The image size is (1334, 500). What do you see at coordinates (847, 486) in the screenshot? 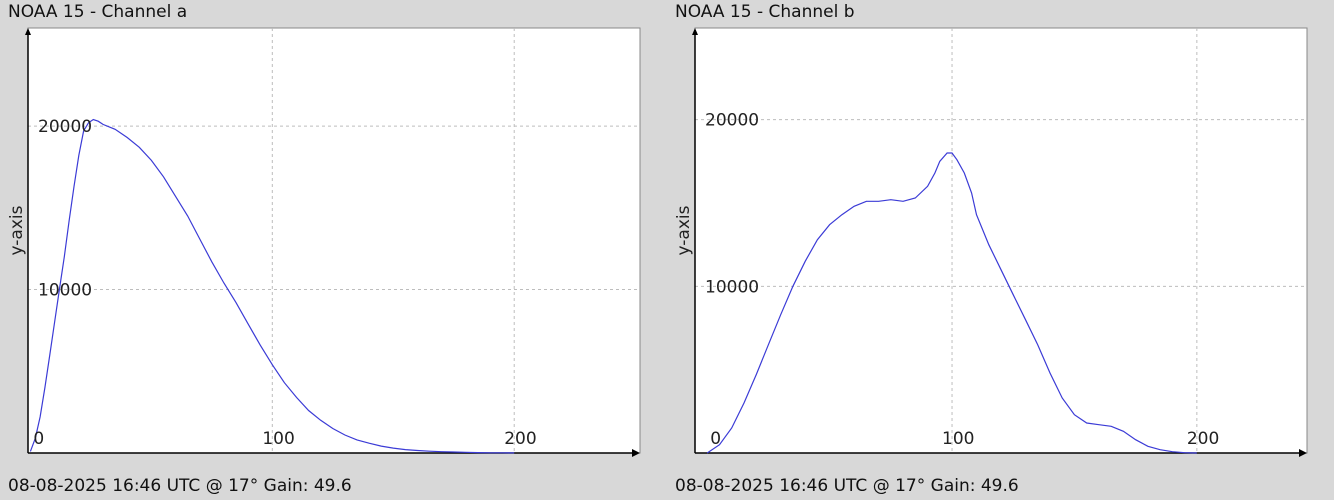
I see `channel-b-footer: 08-08-2025 16:46 UTC @ 17° Gain: 49.6` at bounding box center [847, 486].